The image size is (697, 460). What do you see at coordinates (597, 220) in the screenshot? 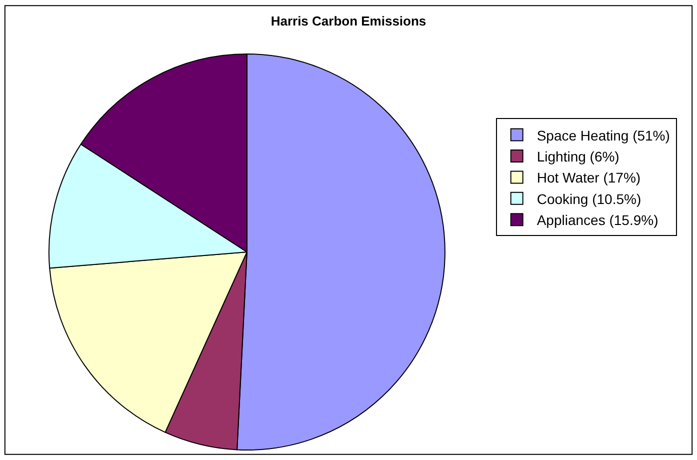
I see `legend-label: Appliances (15.9%)` at bounding box center [597, 220].